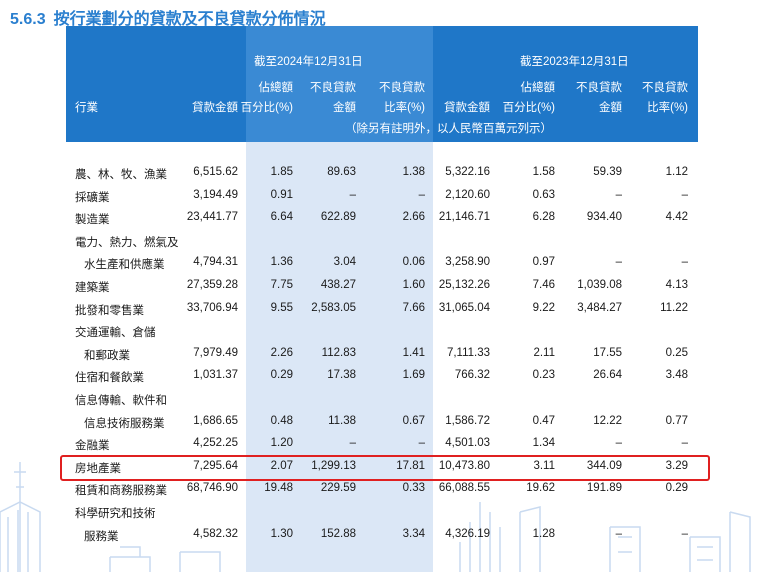  Describe the element at coordinates (189, 19) in the screenshot. I see `section-title: 按行業劃分的貸款及不良貸款分佈情況` at that location.